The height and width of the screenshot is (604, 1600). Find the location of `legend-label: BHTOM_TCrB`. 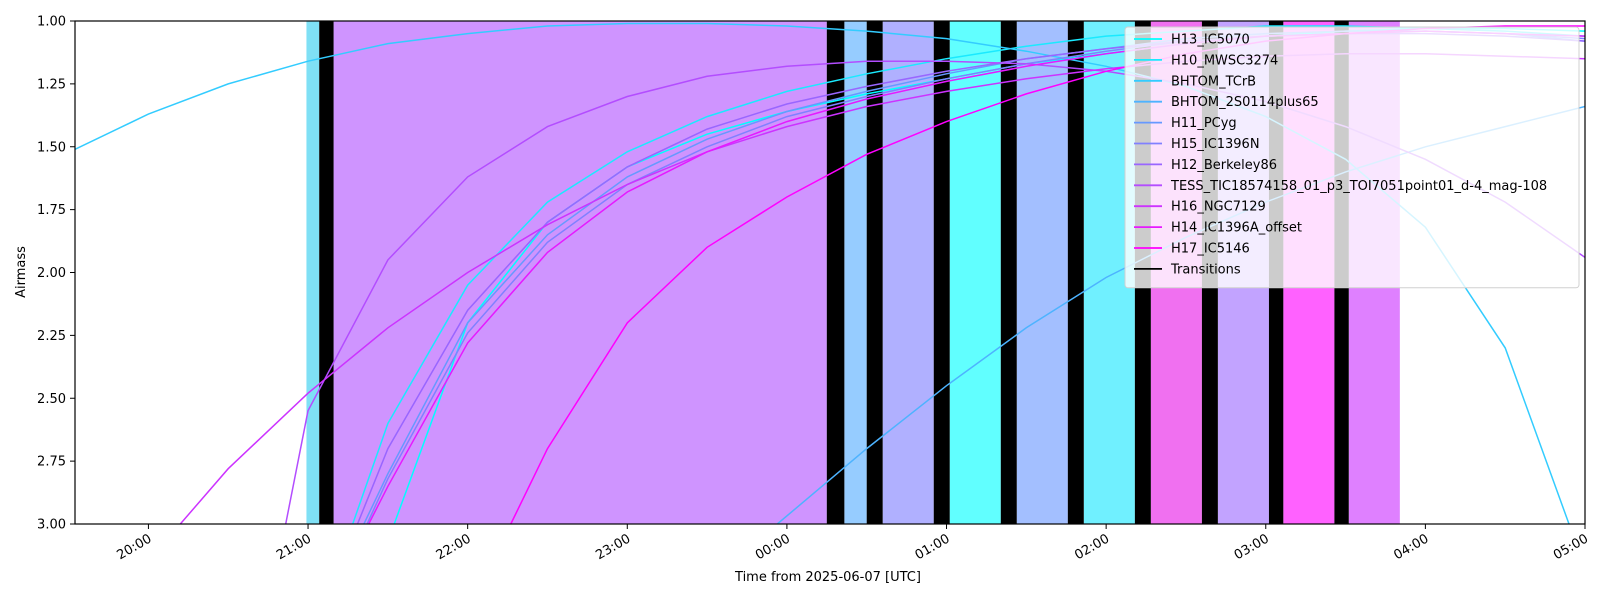

legend-label: BHTOM_TCrB is located at coordinates (1213, 81).